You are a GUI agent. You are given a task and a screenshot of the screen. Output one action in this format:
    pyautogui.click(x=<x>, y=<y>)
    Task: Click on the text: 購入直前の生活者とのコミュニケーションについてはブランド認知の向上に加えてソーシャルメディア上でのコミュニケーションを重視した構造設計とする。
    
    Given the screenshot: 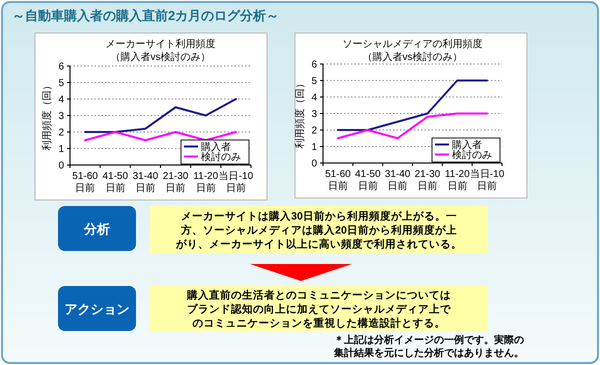 What is the action you would take?
    pyautogui.click(x=319, y=309)
    